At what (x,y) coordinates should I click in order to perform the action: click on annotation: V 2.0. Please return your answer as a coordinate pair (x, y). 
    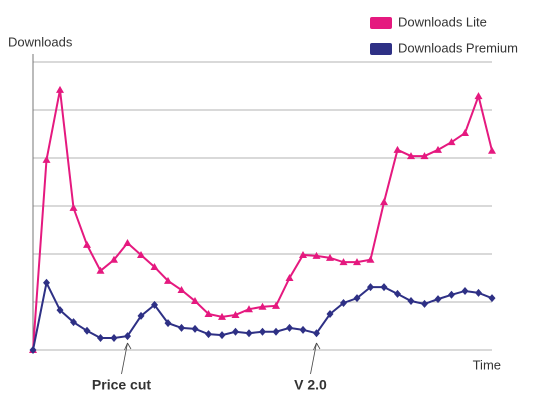
    Looking at the image, I should click on (310, 385).